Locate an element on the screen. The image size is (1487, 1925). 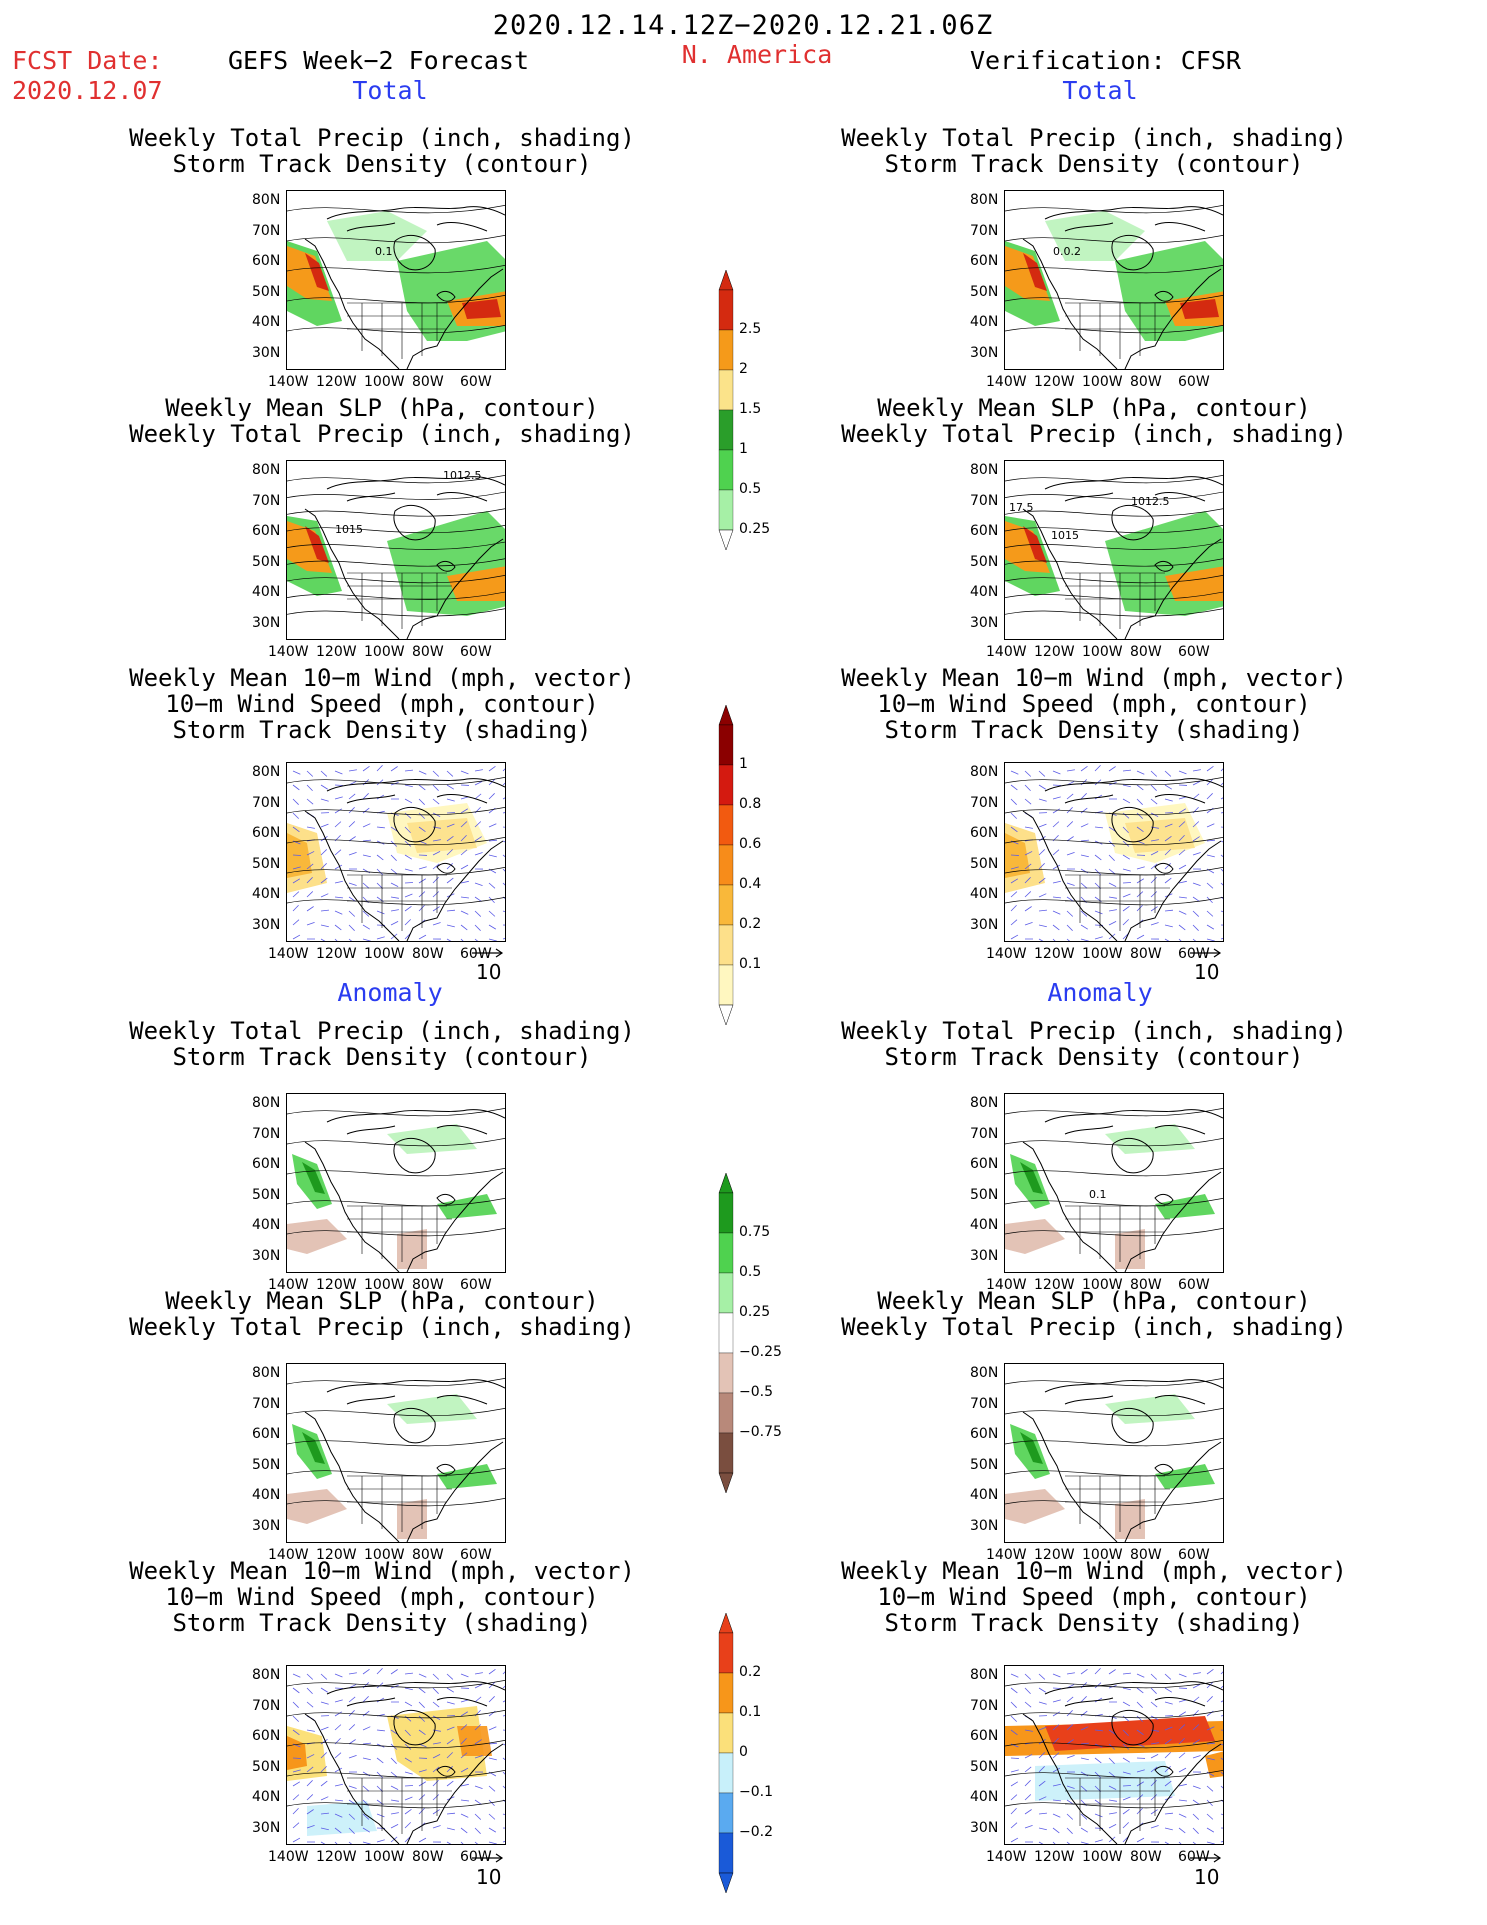
section-total-left: Total is located at coordinates (390, 90).